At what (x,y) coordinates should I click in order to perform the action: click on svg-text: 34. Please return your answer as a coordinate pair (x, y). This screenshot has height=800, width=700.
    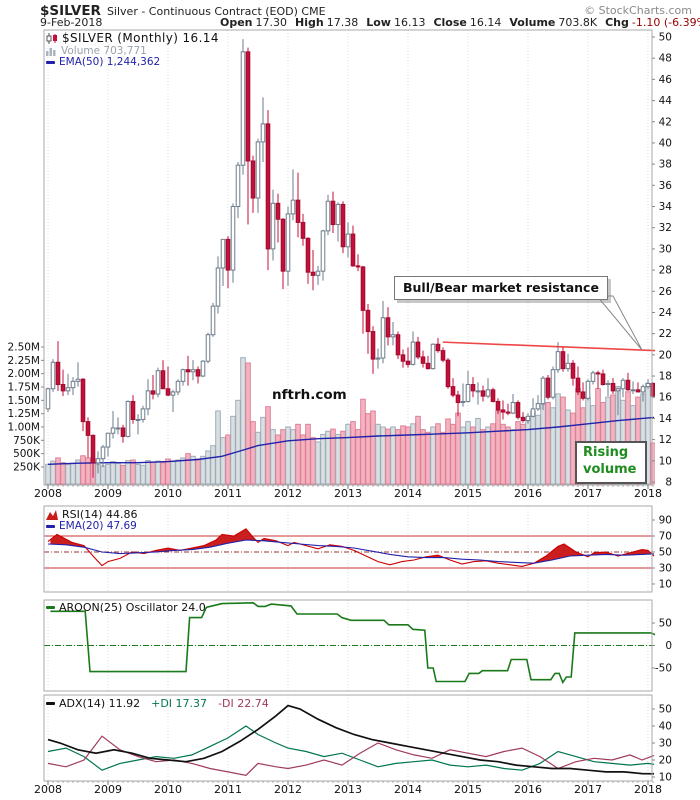
    Looking at the image, I should click on (666, 207).